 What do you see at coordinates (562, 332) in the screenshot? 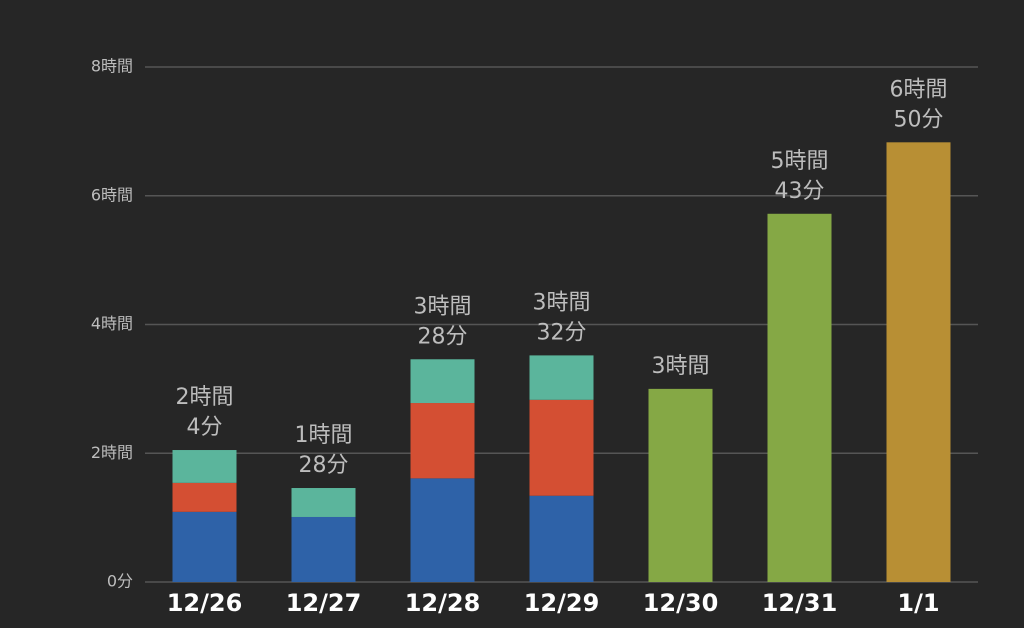
I see `stack-label: 32分` at bounding box center [562, 332].